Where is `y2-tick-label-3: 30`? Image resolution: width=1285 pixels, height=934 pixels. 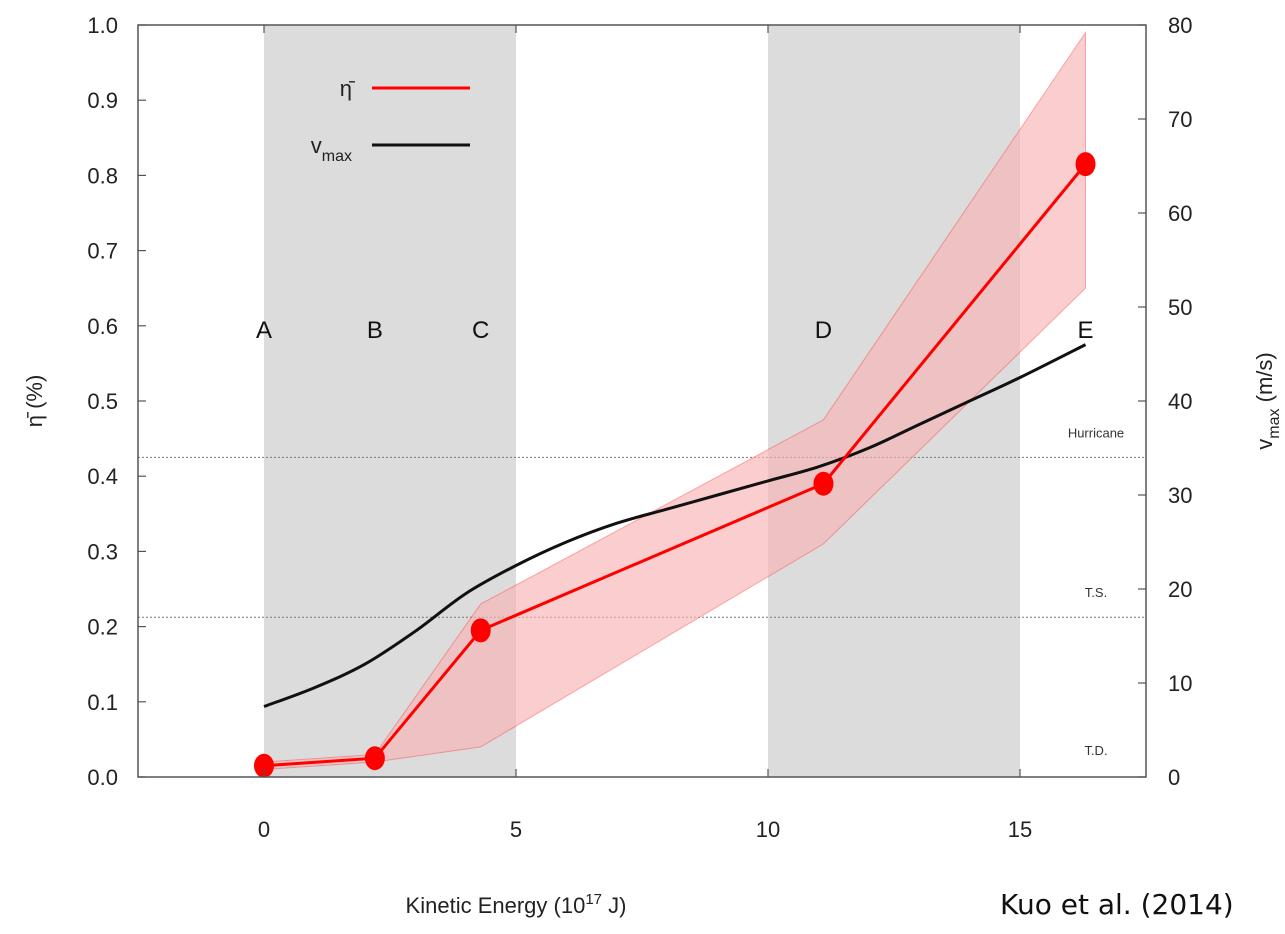
y2-tick-label-3: 30 is located at coordinates (1180, 495).